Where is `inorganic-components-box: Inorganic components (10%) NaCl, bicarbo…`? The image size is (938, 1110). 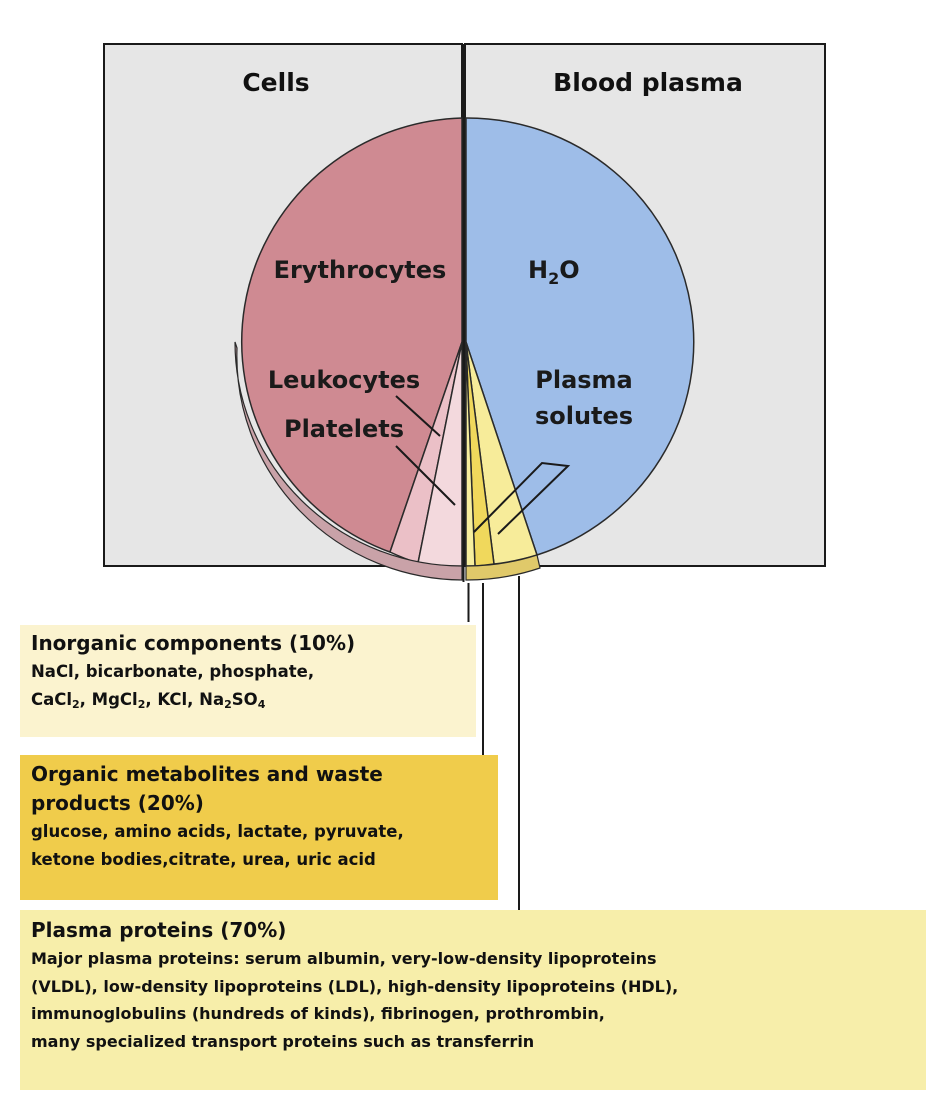
inorganic-components-box: Inorganic components (10%) NaCl, bicarbo… is located at coordinates (248, 681).